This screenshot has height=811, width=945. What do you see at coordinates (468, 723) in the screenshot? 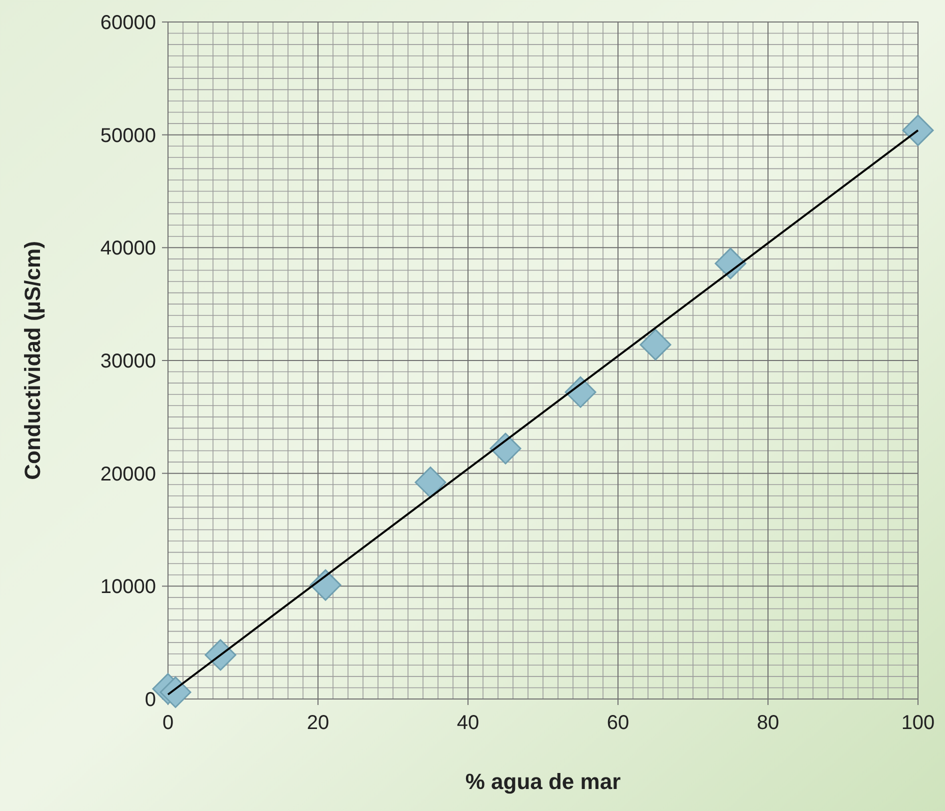
I see `x-tick-label: 40` at bounding box center [468, 723].